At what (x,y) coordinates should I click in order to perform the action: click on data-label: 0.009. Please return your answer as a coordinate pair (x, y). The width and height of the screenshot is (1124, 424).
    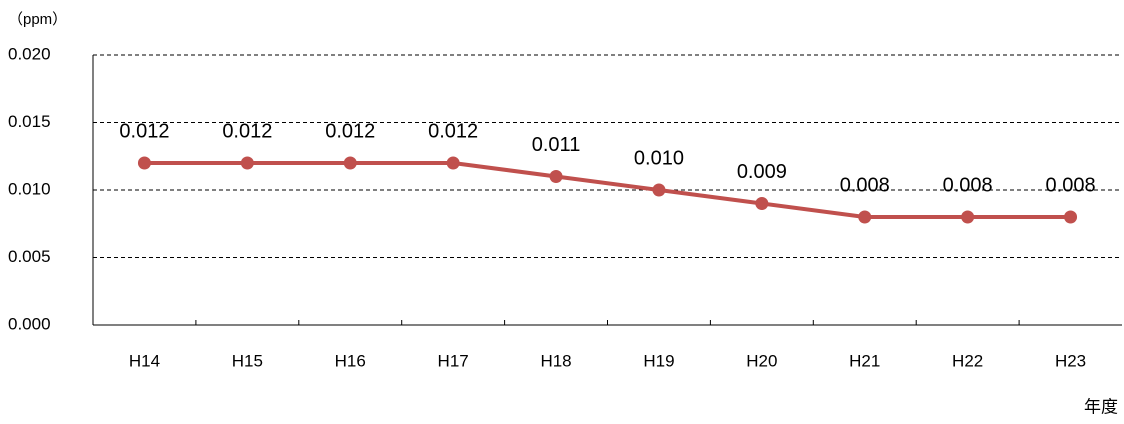
    Looking at the image, I should click on (762, 172).